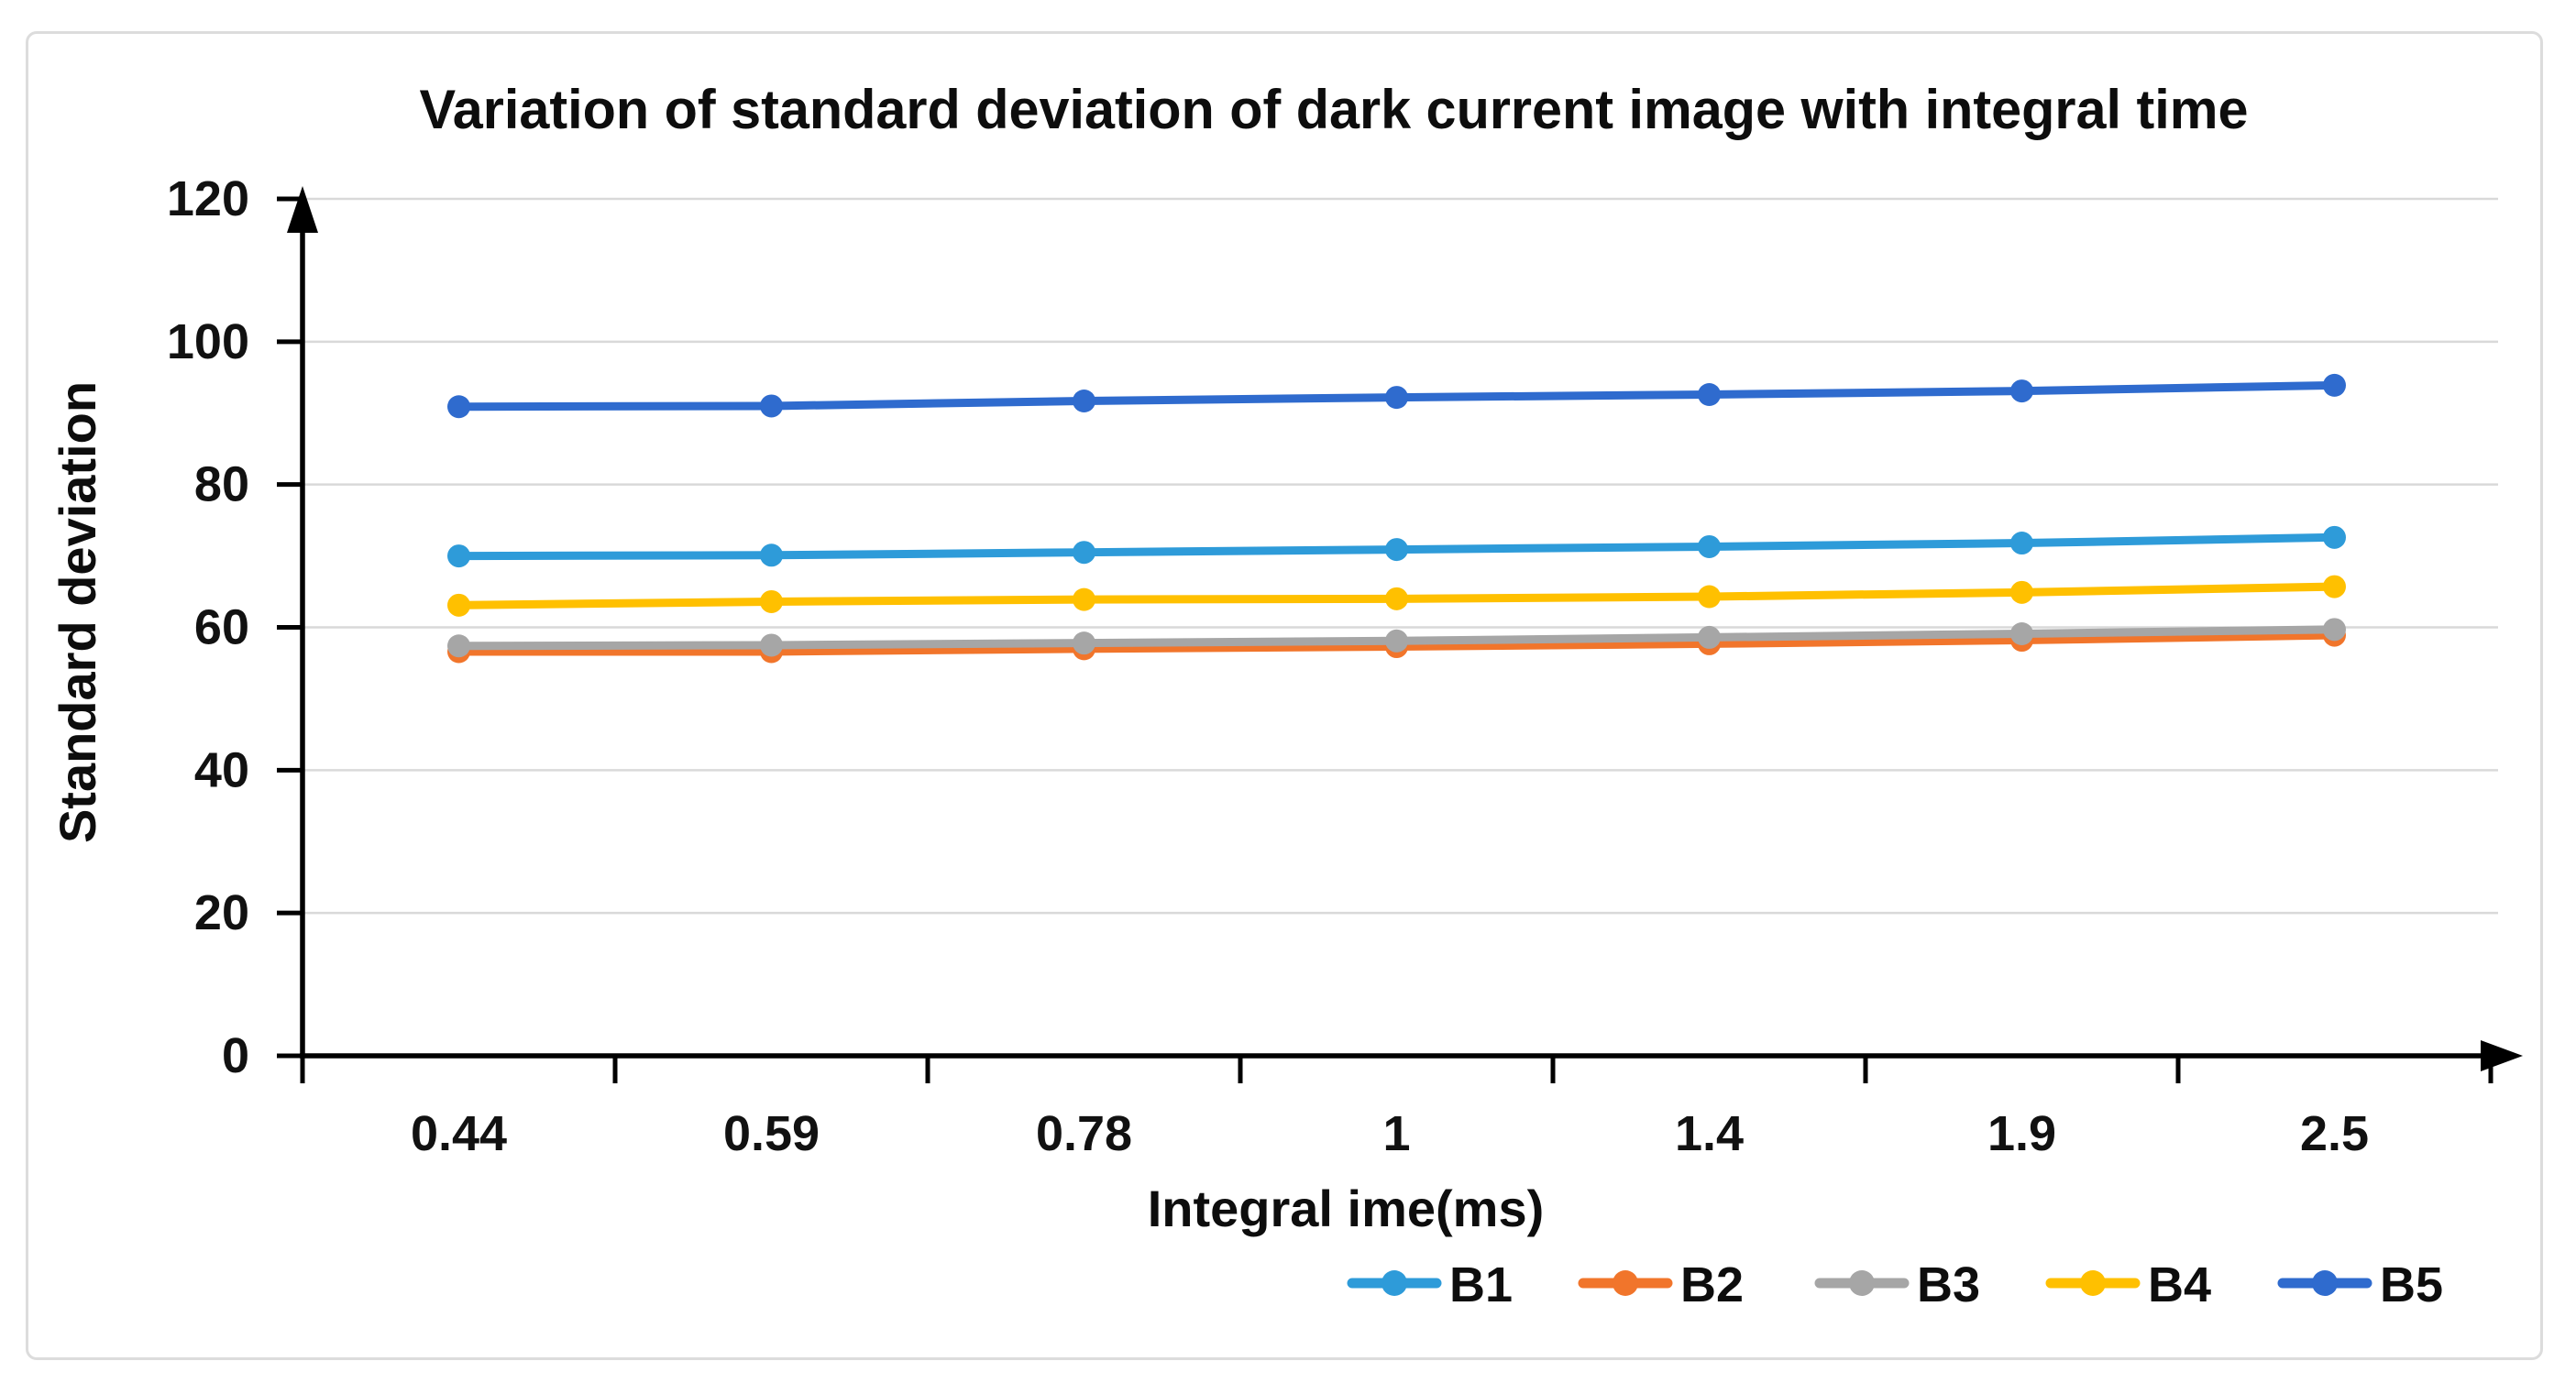 This screenshot has width=2576, height=1394. Describe the element at coordinates (459, 1133) in the screenshot. I see `x-tick-label-0.44: 0.44` at that location.